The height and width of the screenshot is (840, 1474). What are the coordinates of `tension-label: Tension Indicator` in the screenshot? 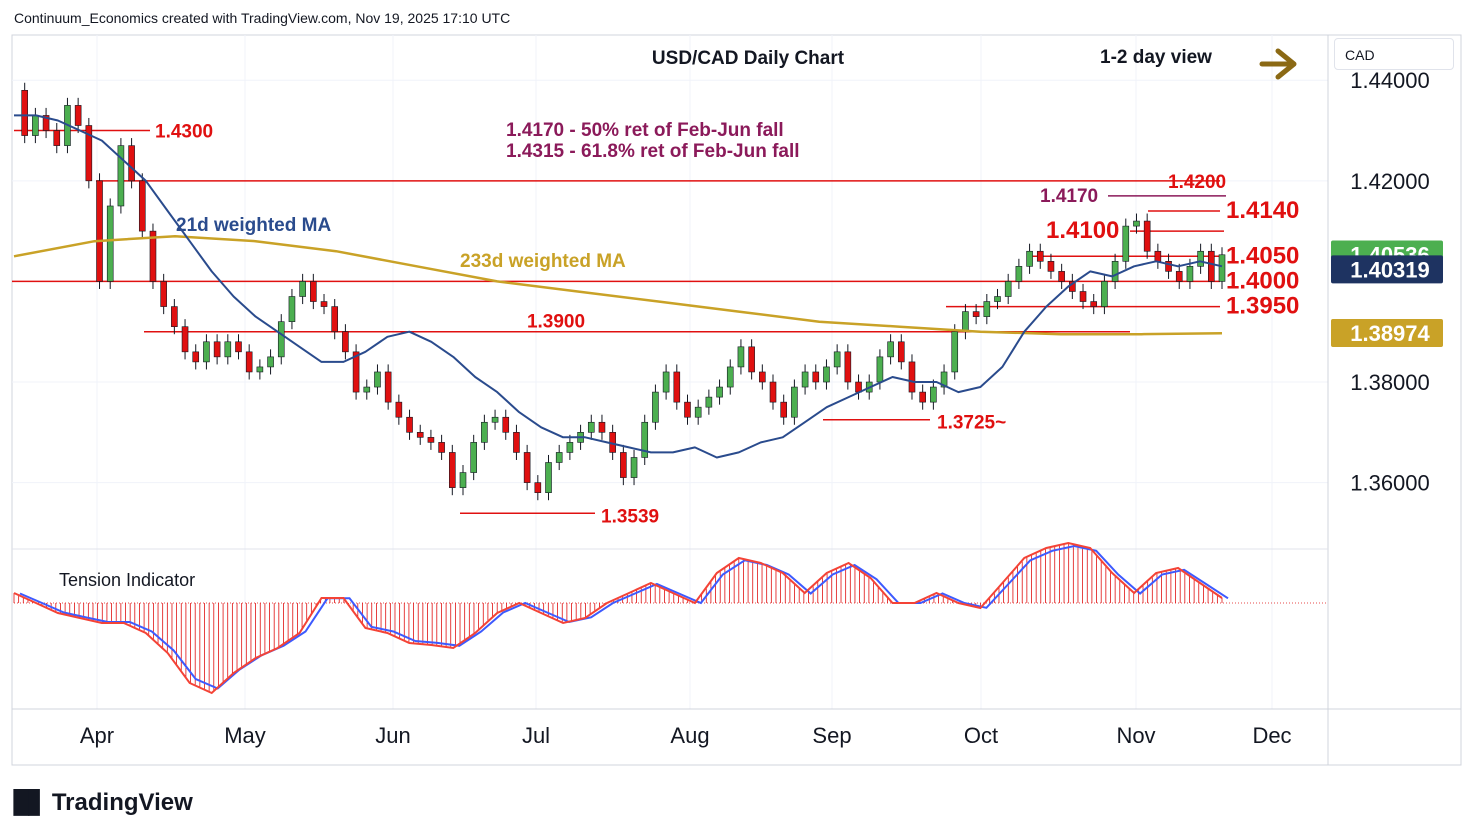 It's located at (127, 580).